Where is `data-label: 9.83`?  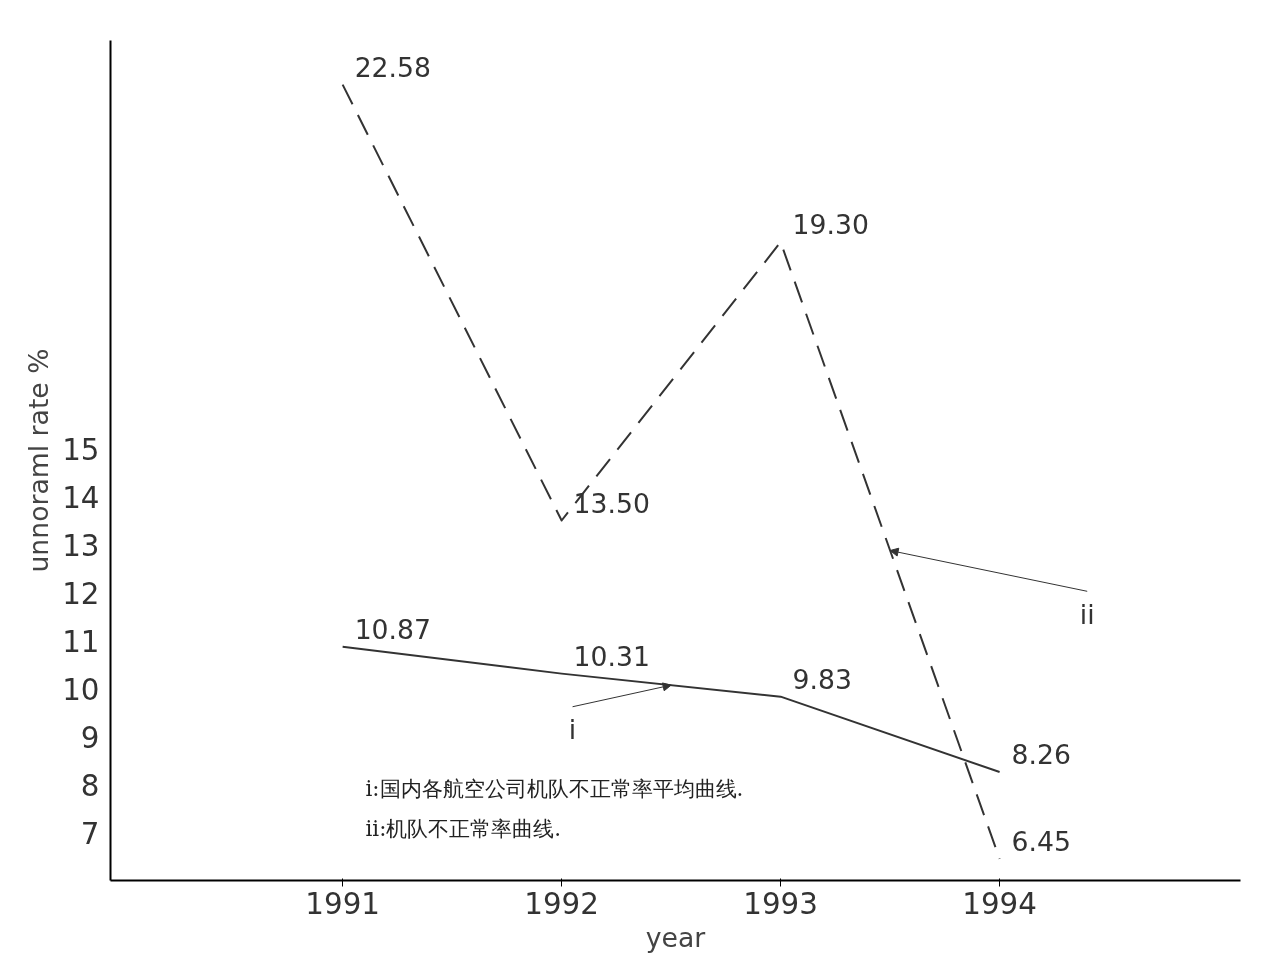 data-label: 9.83 is located at coordinates (822, 679).